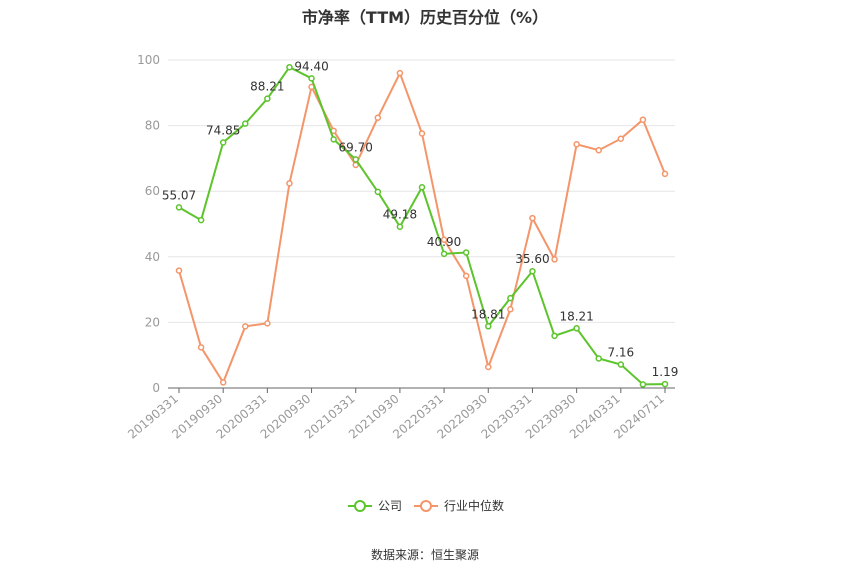 The height and width of the screenshot is (575, 850). Describe the element at coordinates (400, 215) in the screenshot. I see `data-label: 49.18` at that location.